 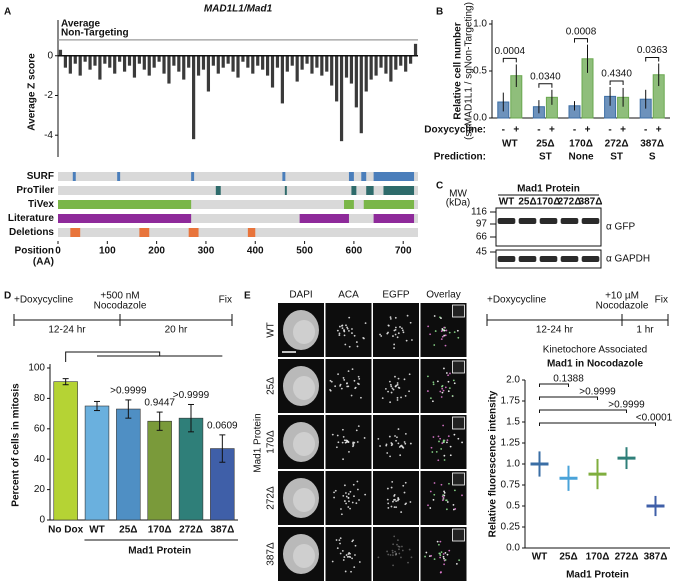 I want to click on y-tick-label: 0, so click(x=42, y=520).